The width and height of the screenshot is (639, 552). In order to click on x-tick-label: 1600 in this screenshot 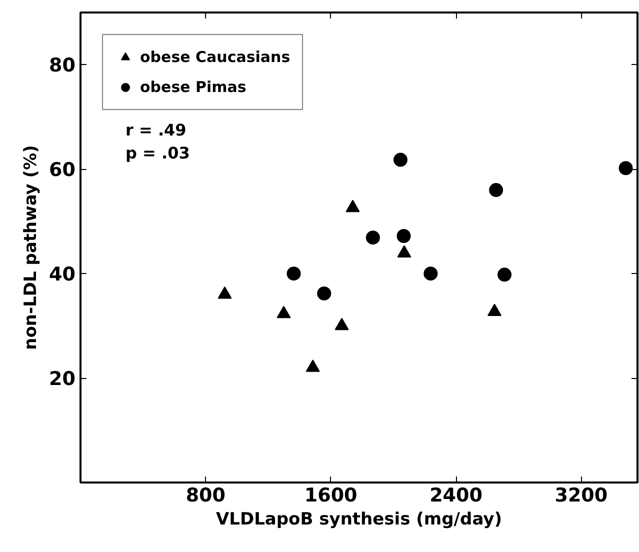, I will do `click(331, 495)`.